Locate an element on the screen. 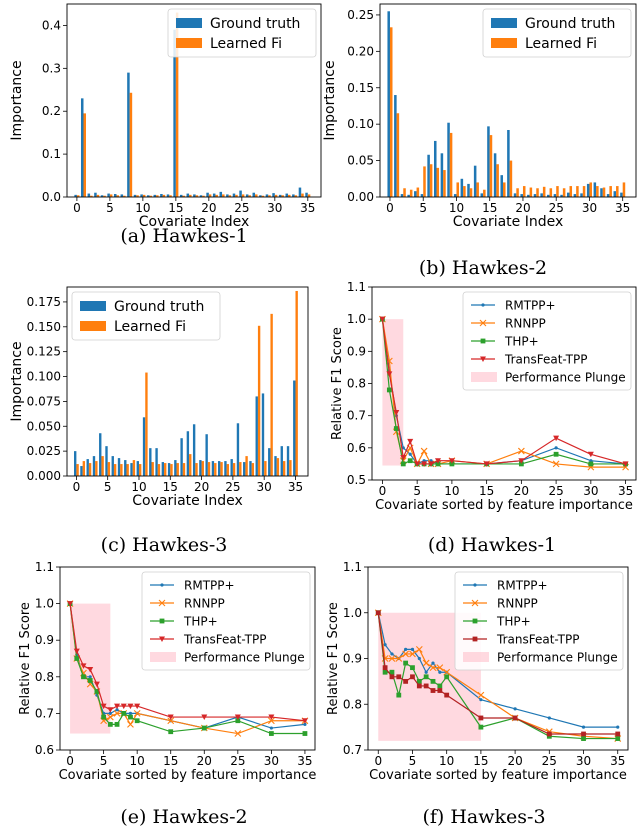 The width and height of the screenshot is (644, 830). p5-x-tick-label: 0 is located at coordinates (70, 761).